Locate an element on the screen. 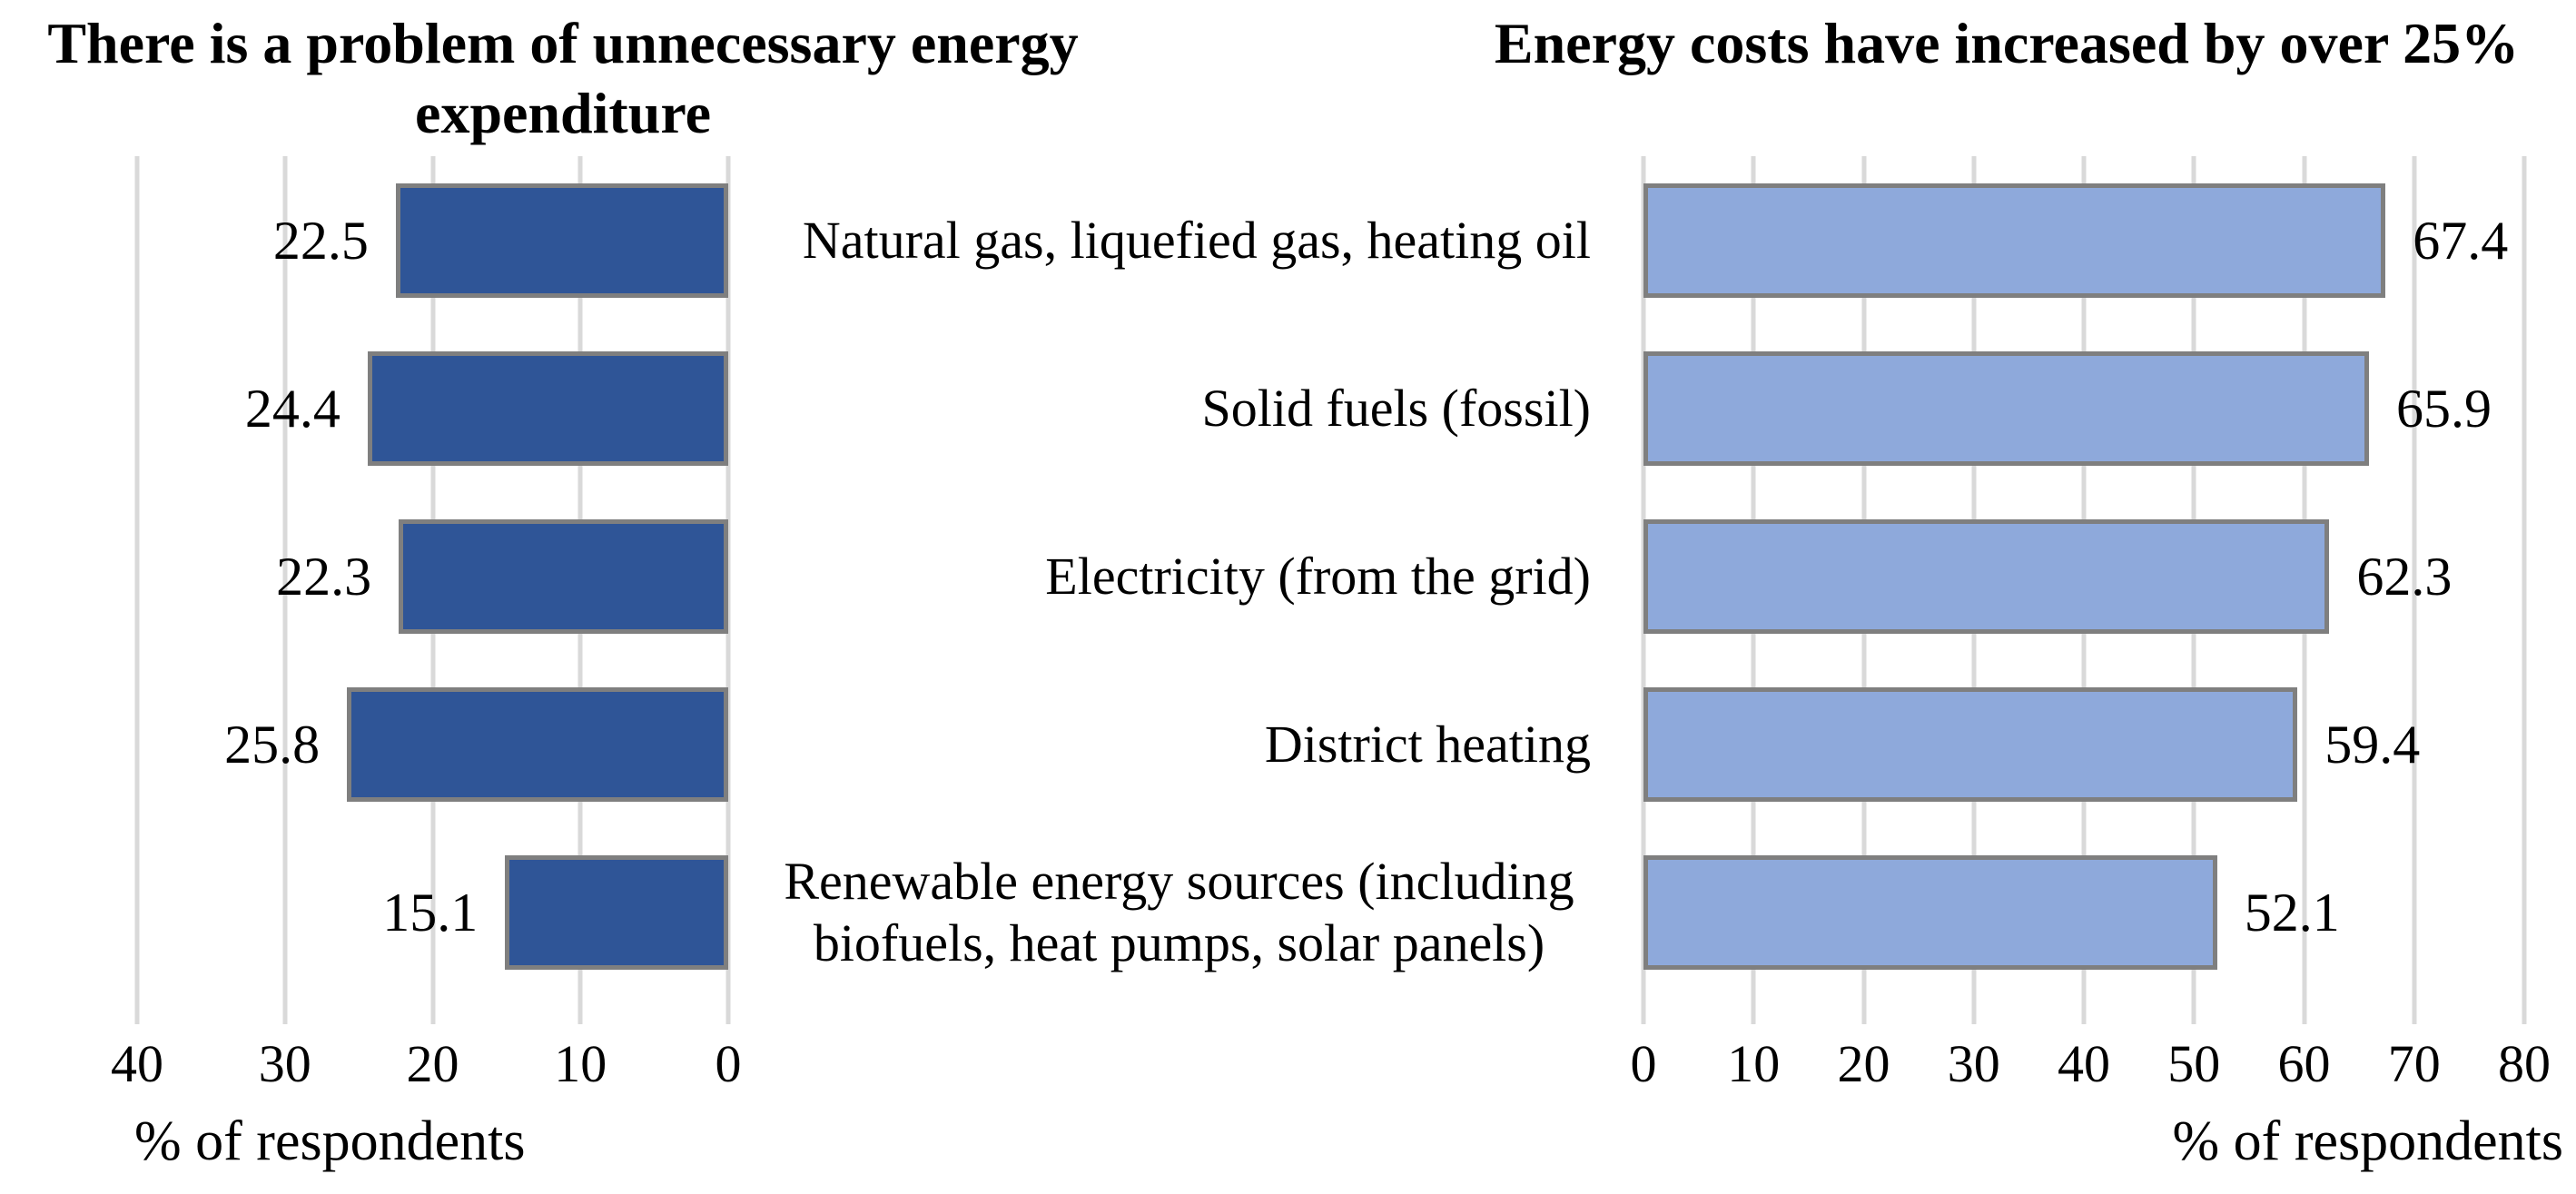 The height and width of the screenshot is (1194, 2576). category-label-row: Solid fuels (fossil) is located at coordinates (1191, 408).